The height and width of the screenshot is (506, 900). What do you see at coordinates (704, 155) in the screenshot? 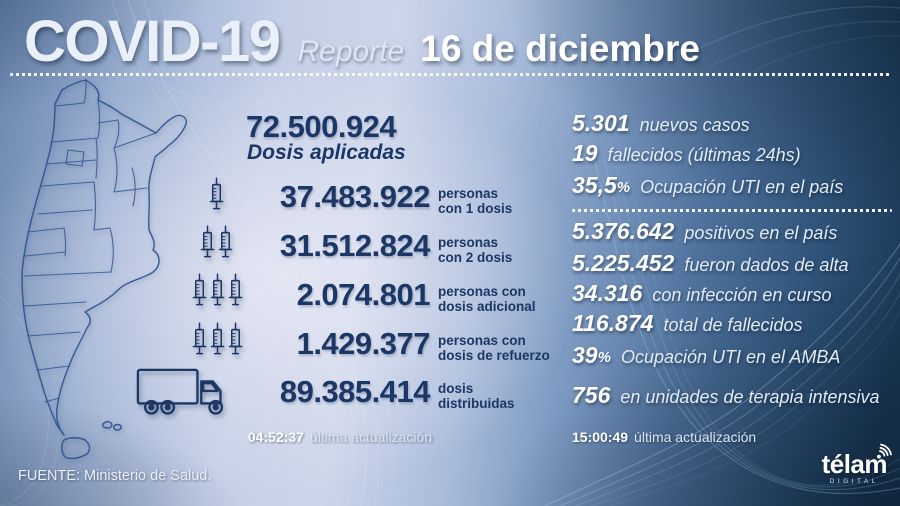
I see `deaths-24h-label: fallecidos (últimas 24hs)` at bounding box center [704, 155].